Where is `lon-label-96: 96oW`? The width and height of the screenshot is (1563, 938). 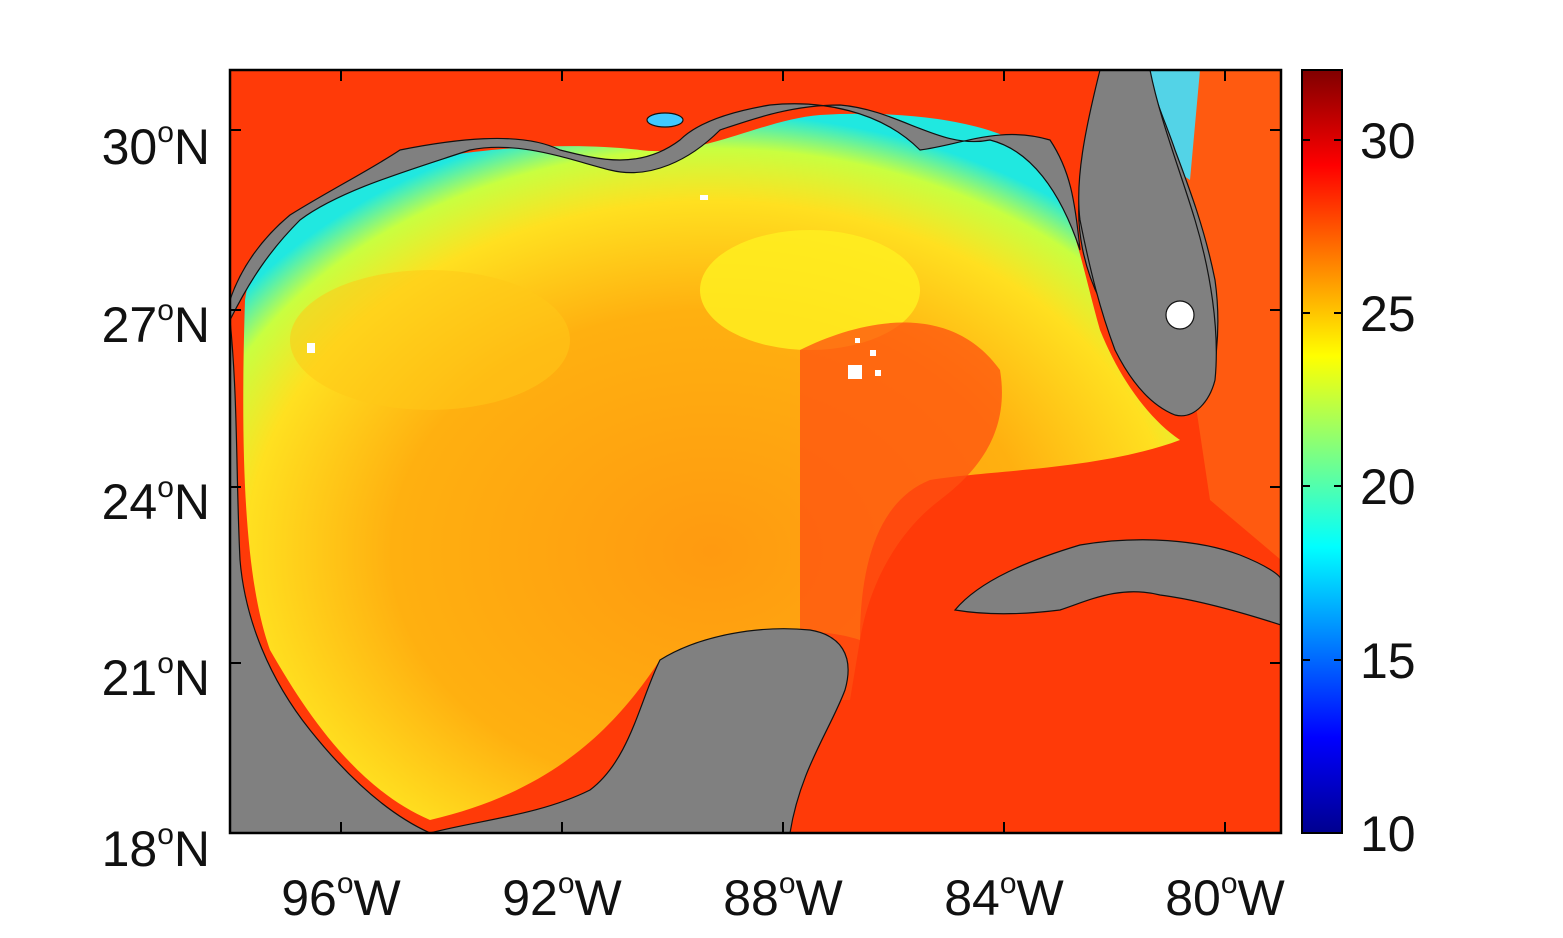
lon-label-96: 96oW is located at coordinates (341, 896).